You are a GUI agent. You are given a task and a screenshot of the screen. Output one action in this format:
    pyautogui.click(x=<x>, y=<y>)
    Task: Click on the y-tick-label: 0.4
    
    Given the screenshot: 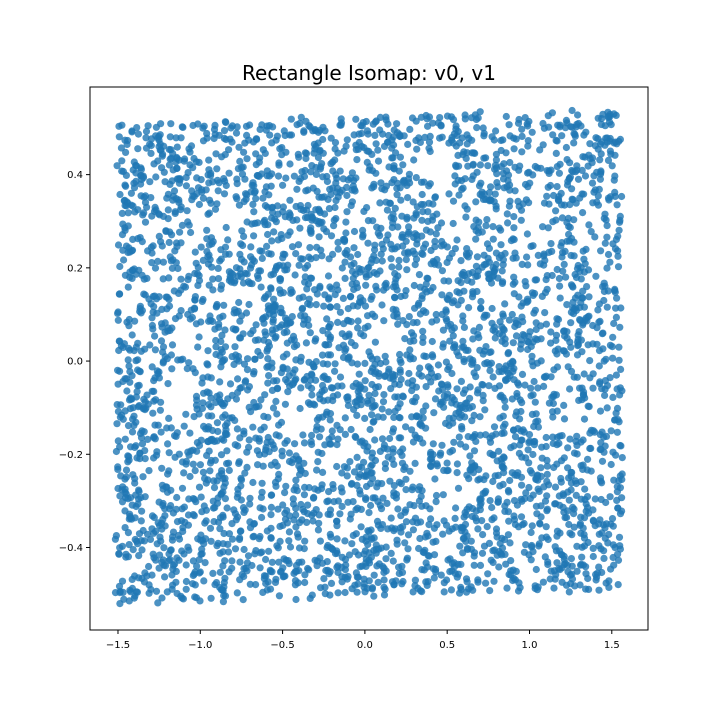 What is the action you would take?
    pyautogui.click(x=75, y=175)
    